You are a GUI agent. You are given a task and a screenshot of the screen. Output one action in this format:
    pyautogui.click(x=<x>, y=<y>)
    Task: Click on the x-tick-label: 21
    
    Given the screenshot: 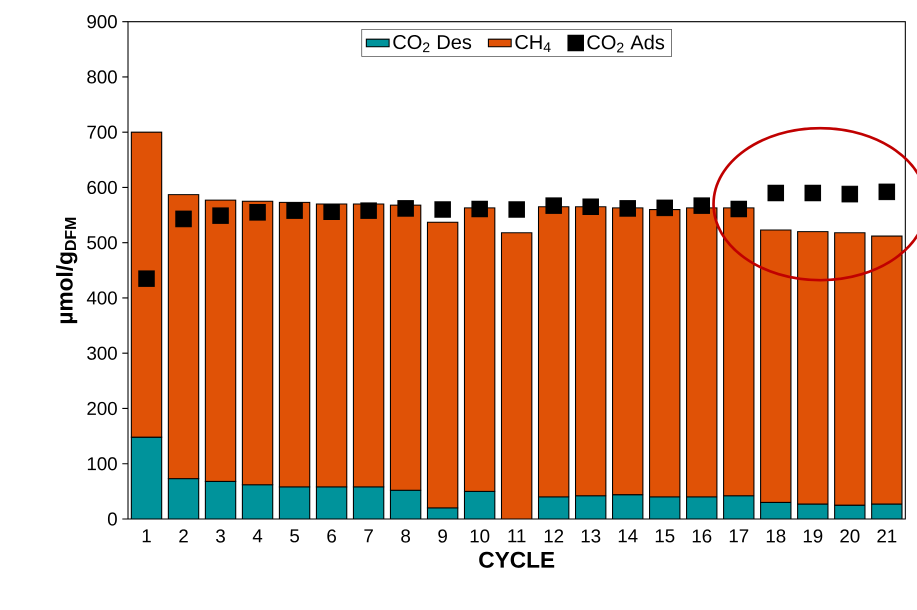 What is the action you would take?
    pyautogui.click(x=886, y=535)
    